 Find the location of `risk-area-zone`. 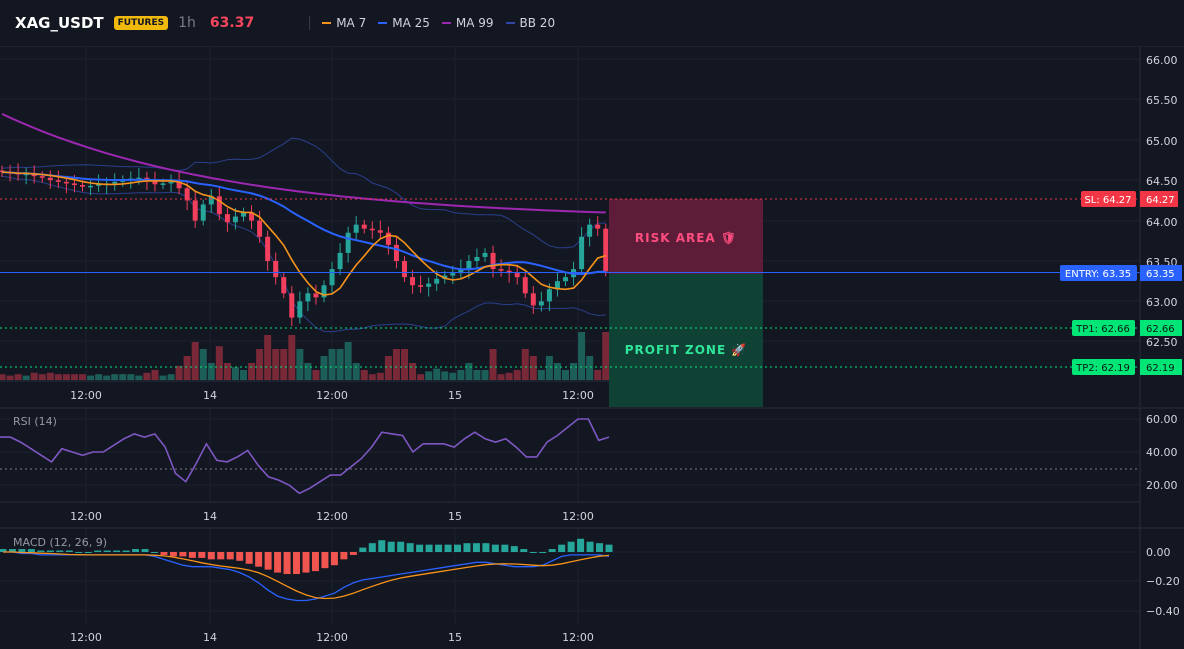

risk-area-zone is located at coordinates (686, 236).